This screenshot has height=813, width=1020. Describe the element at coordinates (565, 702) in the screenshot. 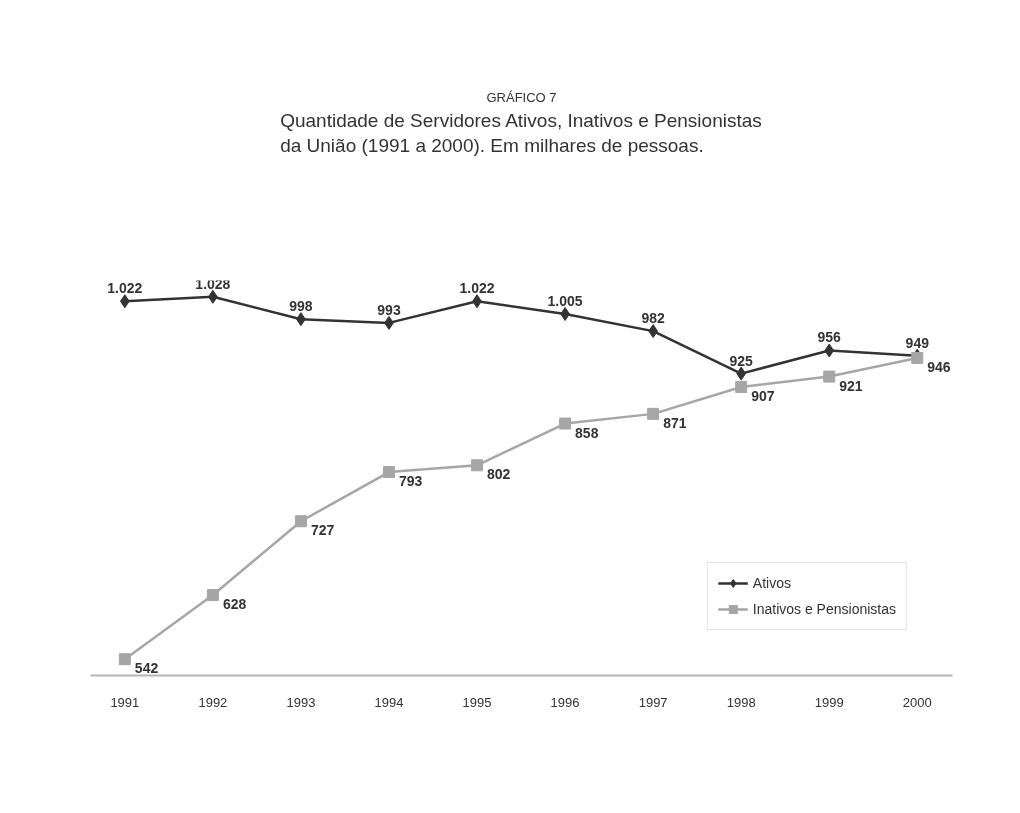

I see `x-tick-label: 1996` at that location.